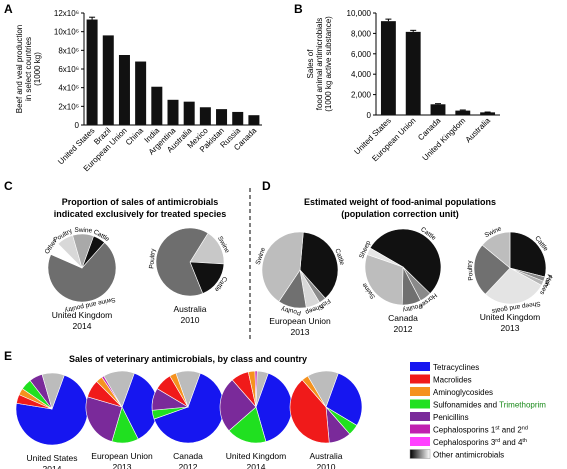  I want to click on legend-mid: and 2, so click(511, 430).